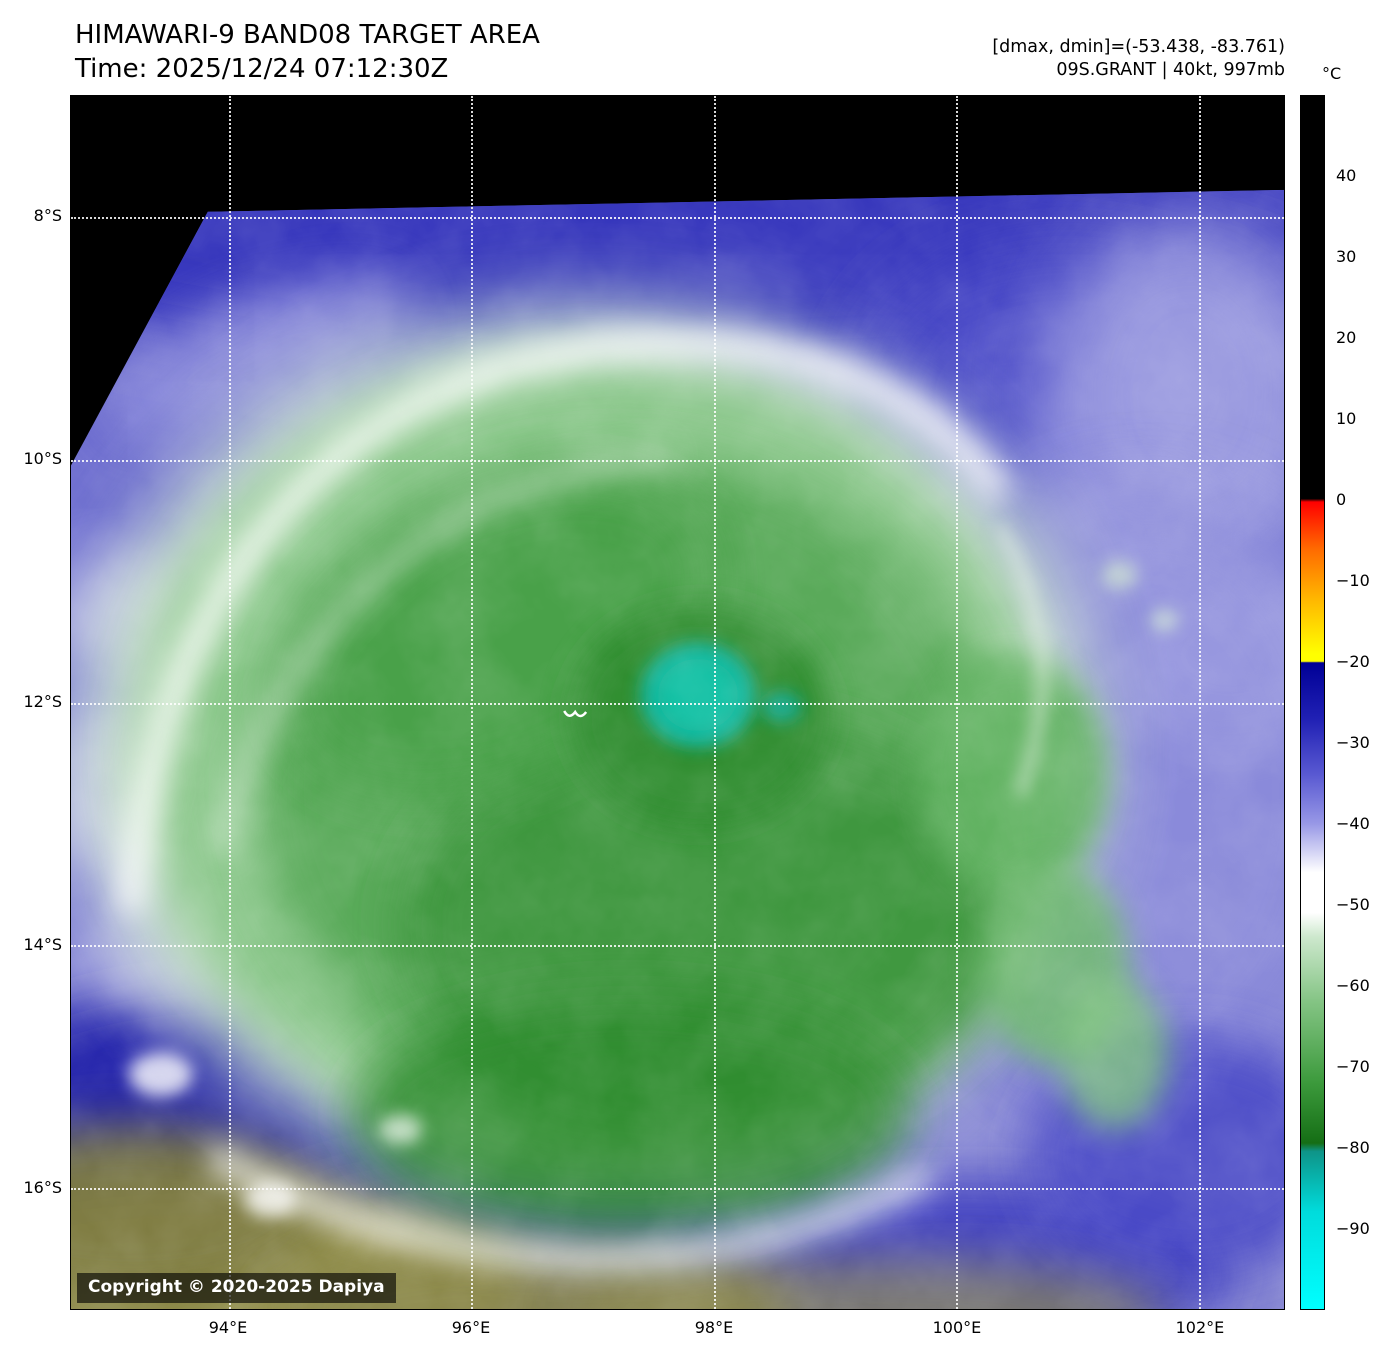 The height and width of the screenshot is (1359, 1388). I want to click on colorbar-tick-label: −20, so click(1353, 661).